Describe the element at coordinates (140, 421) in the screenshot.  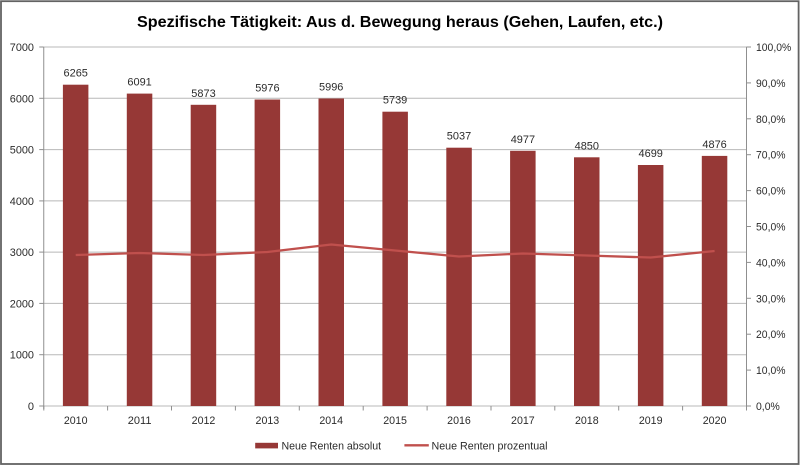
I see `svg-text: 2011` at that location.